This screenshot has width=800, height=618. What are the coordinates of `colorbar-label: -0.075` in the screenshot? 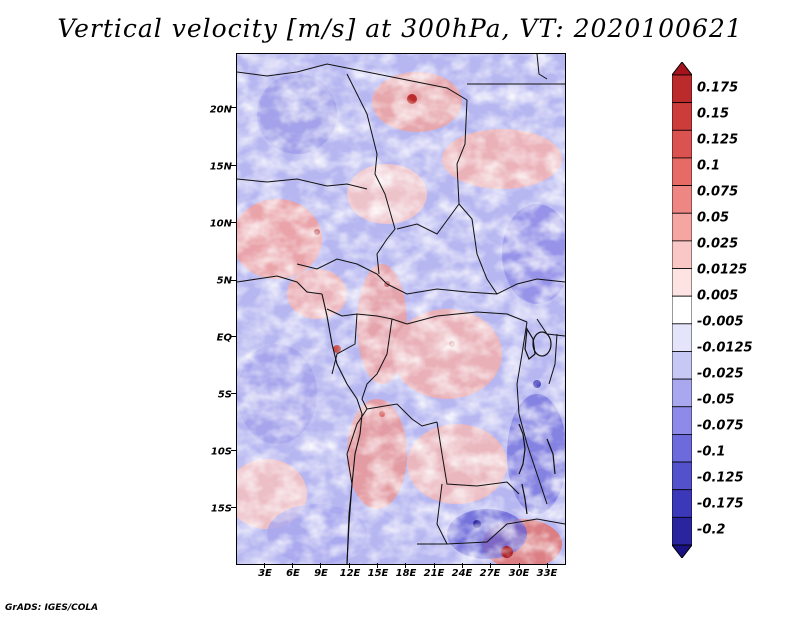 It's located at (720, 426).